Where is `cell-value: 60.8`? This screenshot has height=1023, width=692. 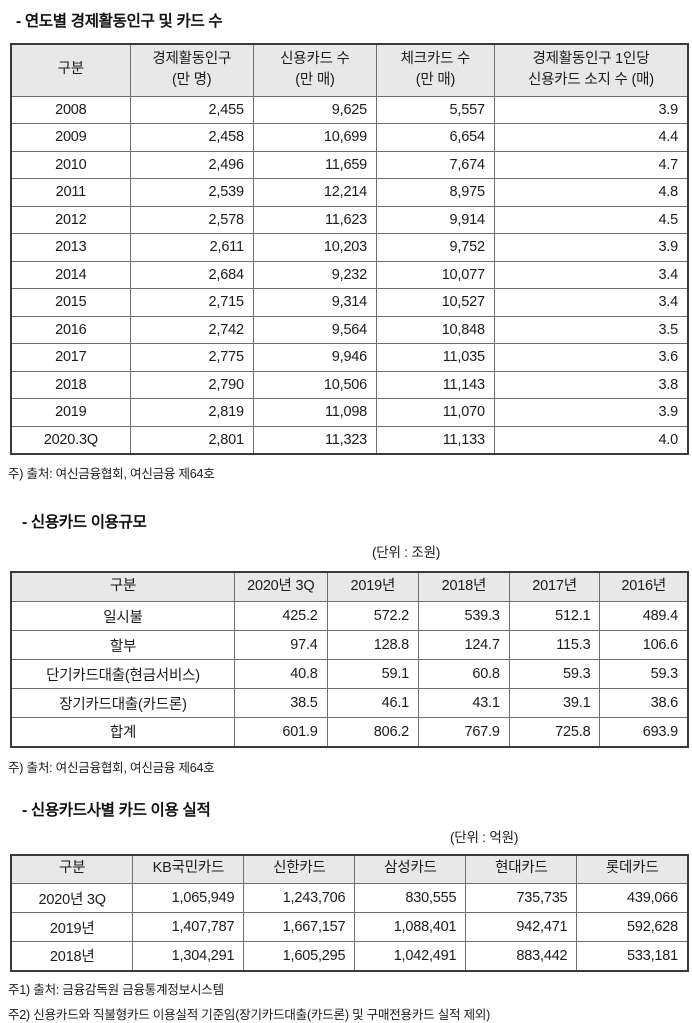
cell-value: 60.8 is located at coordinates (464, 674).